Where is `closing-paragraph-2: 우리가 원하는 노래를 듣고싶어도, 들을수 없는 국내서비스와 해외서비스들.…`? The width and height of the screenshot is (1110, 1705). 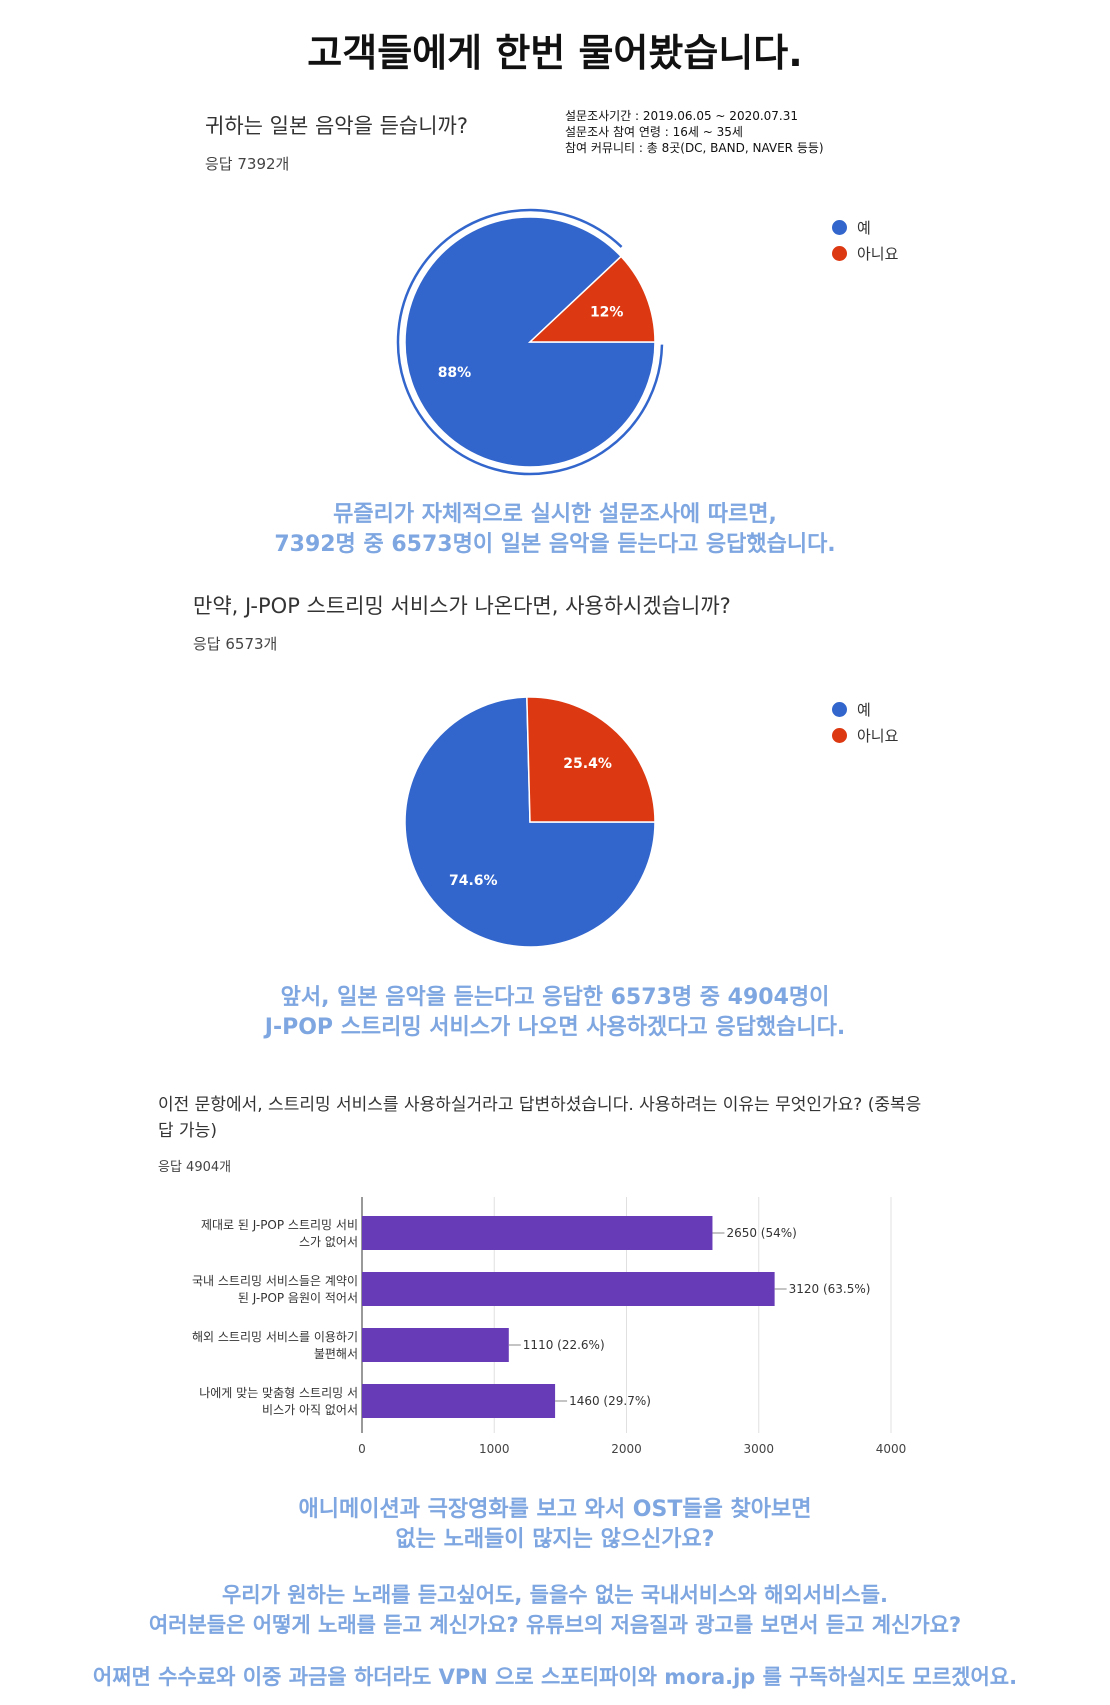 closing-paragraph-2: 우리가 원하는 노래를 듣고싶어도, 들을수 없는 국내서비스와 해외서비스들.… is located at coordinates (555, 1610).